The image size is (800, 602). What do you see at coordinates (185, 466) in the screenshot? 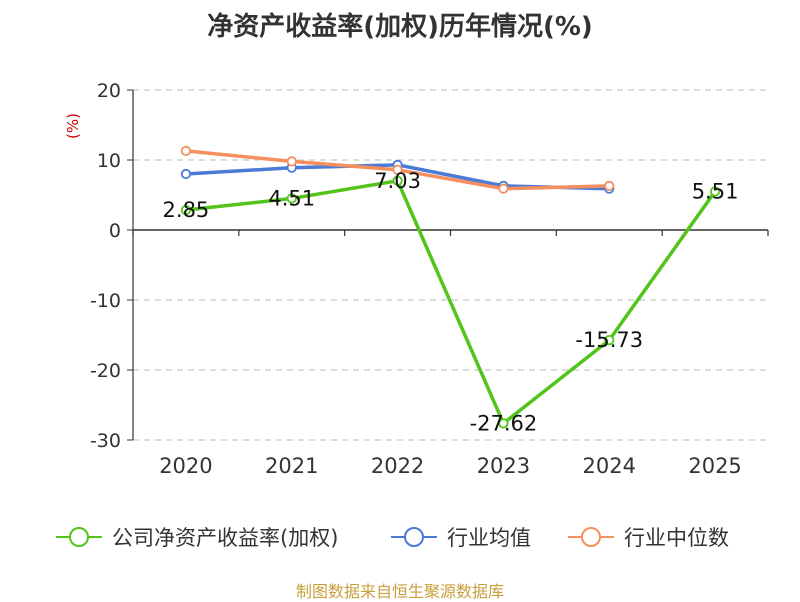
I see `x-tick-label: 2020` at bounding box center [185, 466].